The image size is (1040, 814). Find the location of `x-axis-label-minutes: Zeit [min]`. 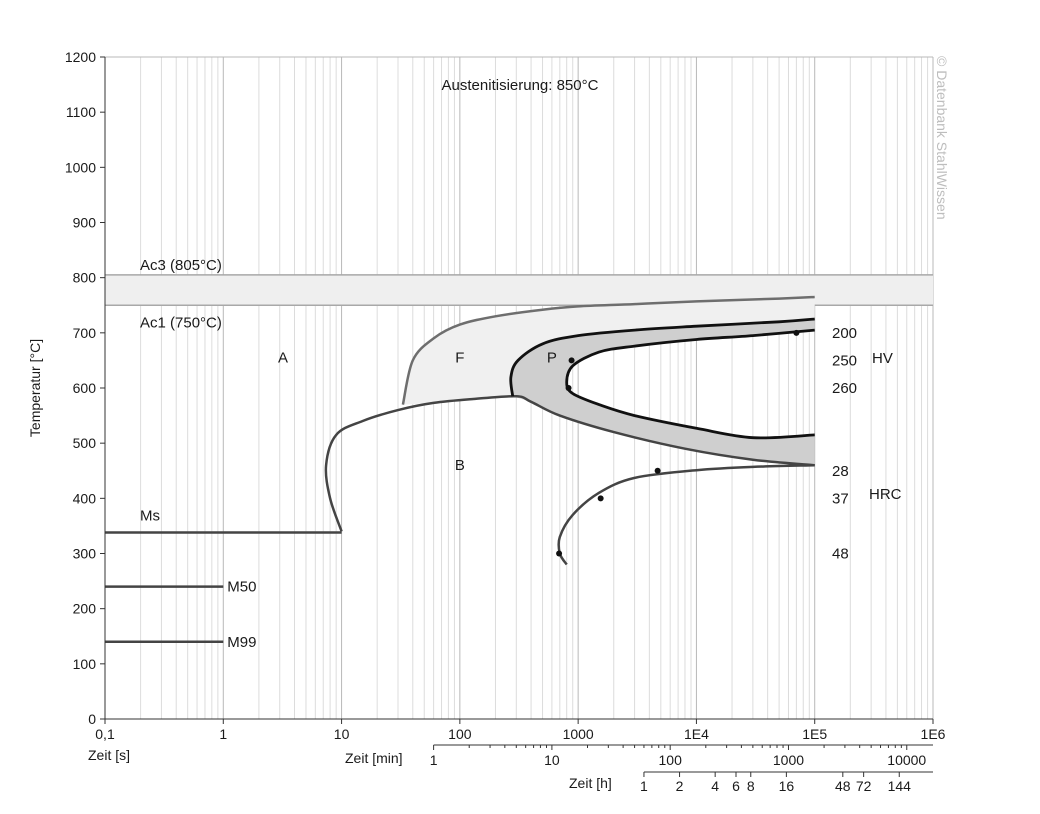

x-axis-label-minutes: Zeit [min] is located at coordinates (374, 758).